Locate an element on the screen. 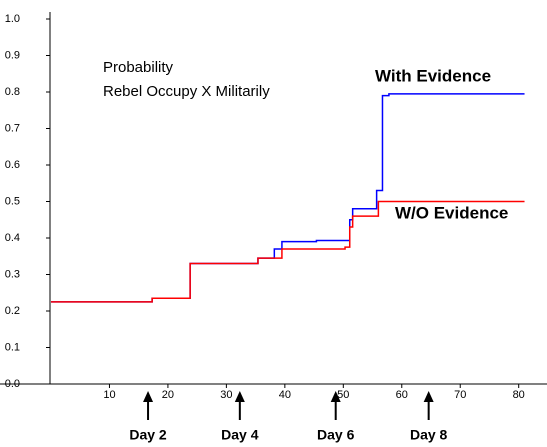  x-tick-label: 30 is located at coordinates (226, 395).